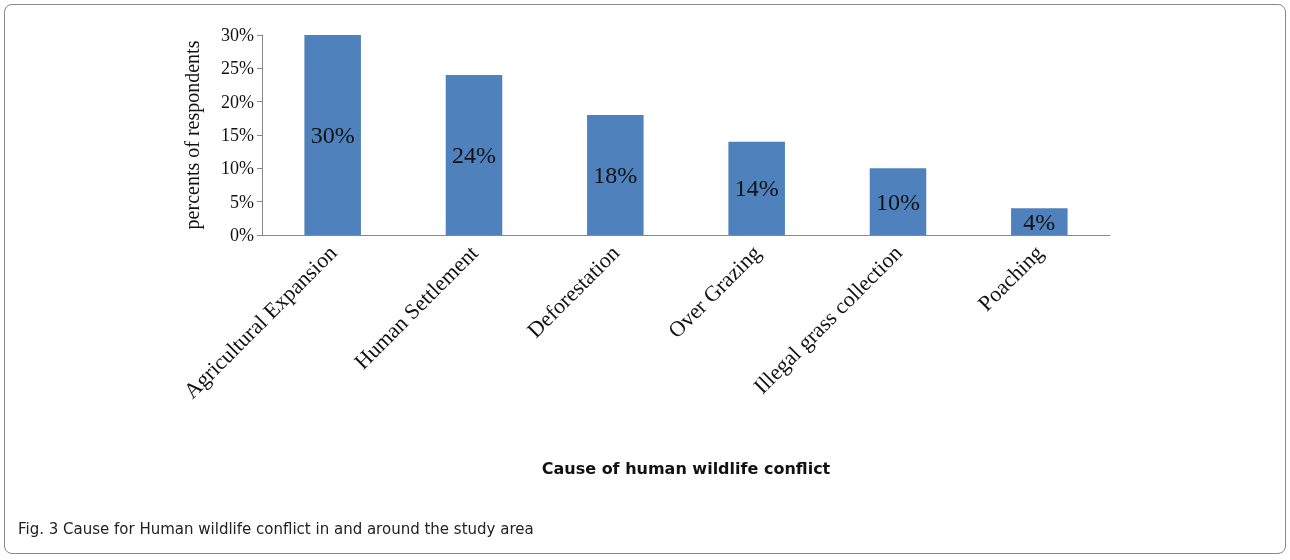 The width and height of the screenshot is (1290, 560). I want to click on y-tick-label: 30%, so click(237, 35).